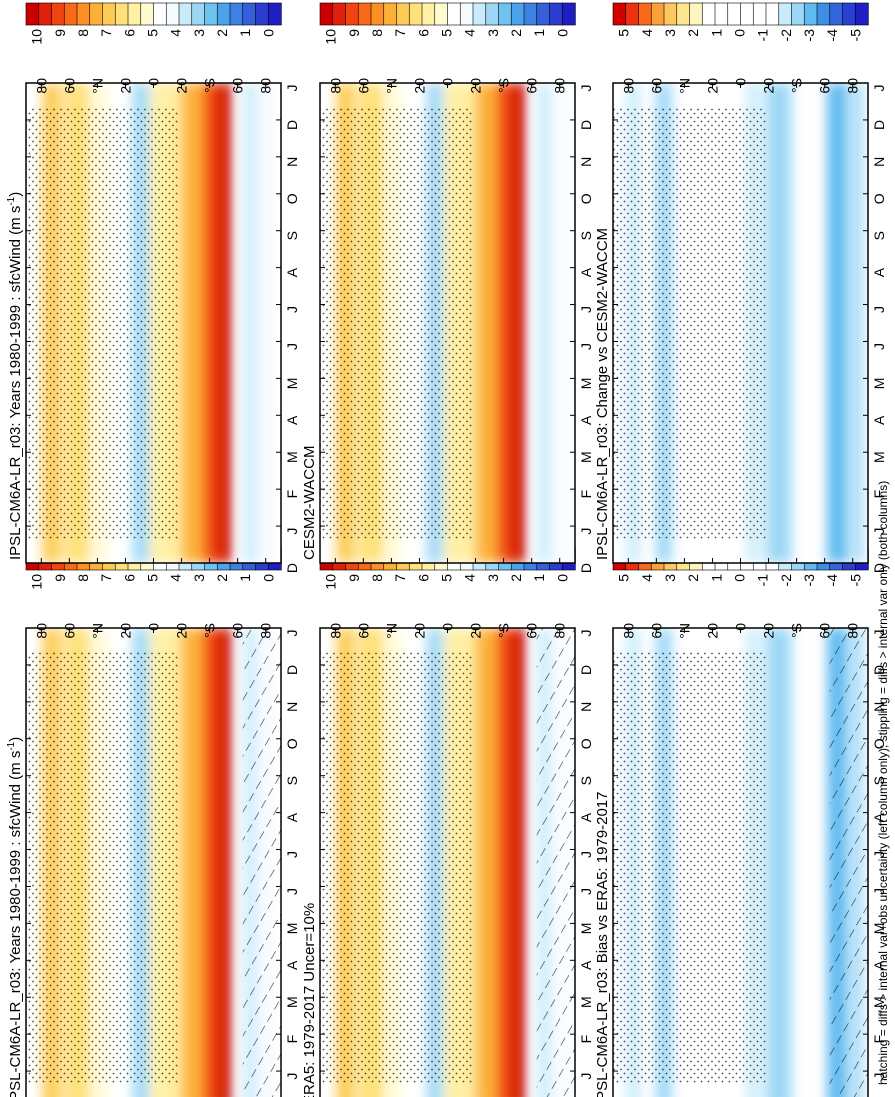  I want to click on colorbar: 5 4 3 2 1 0 -1 -2 -3 -4 -5, so click(740, 22).